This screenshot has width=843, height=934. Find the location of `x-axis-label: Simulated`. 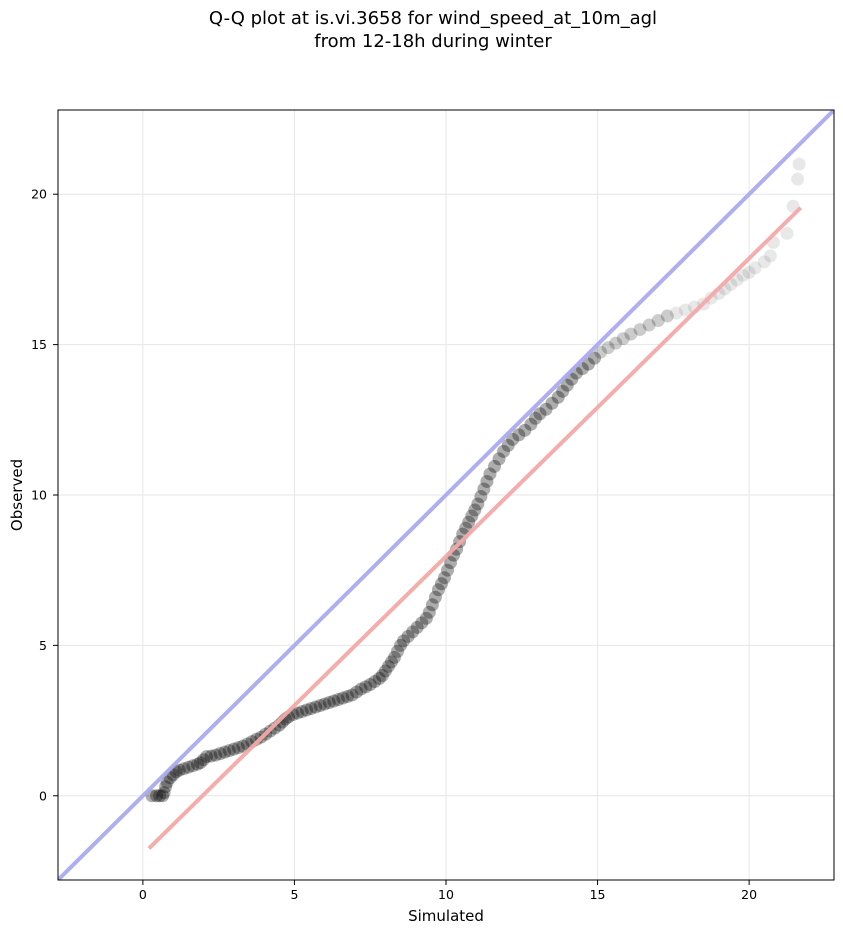

x-axis-label: Simulated is located at coordinates (446, 916).